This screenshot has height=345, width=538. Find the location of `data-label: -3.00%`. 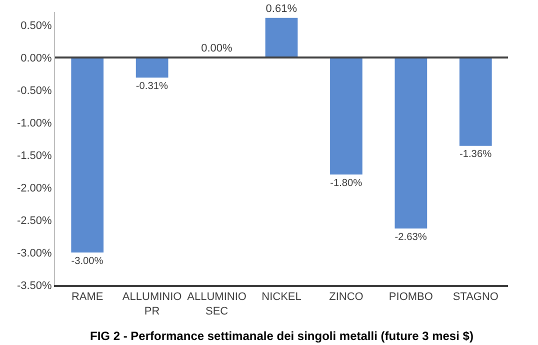

data-label: -3.00% is located at coordinates (87, 261).